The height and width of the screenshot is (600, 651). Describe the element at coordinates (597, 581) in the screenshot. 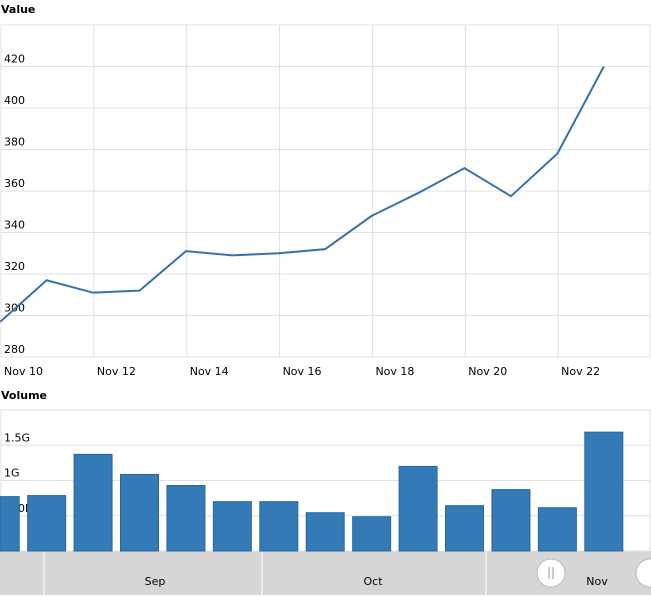

I see `navigator-label: Nov` at that location.